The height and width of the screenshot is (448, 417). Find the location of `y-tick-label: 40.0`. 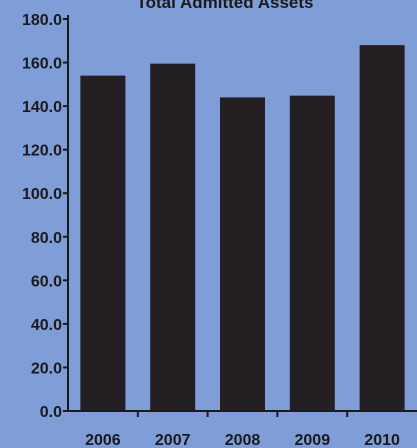

y-tick-label: 40.0 is located at coordinates (46, 325).